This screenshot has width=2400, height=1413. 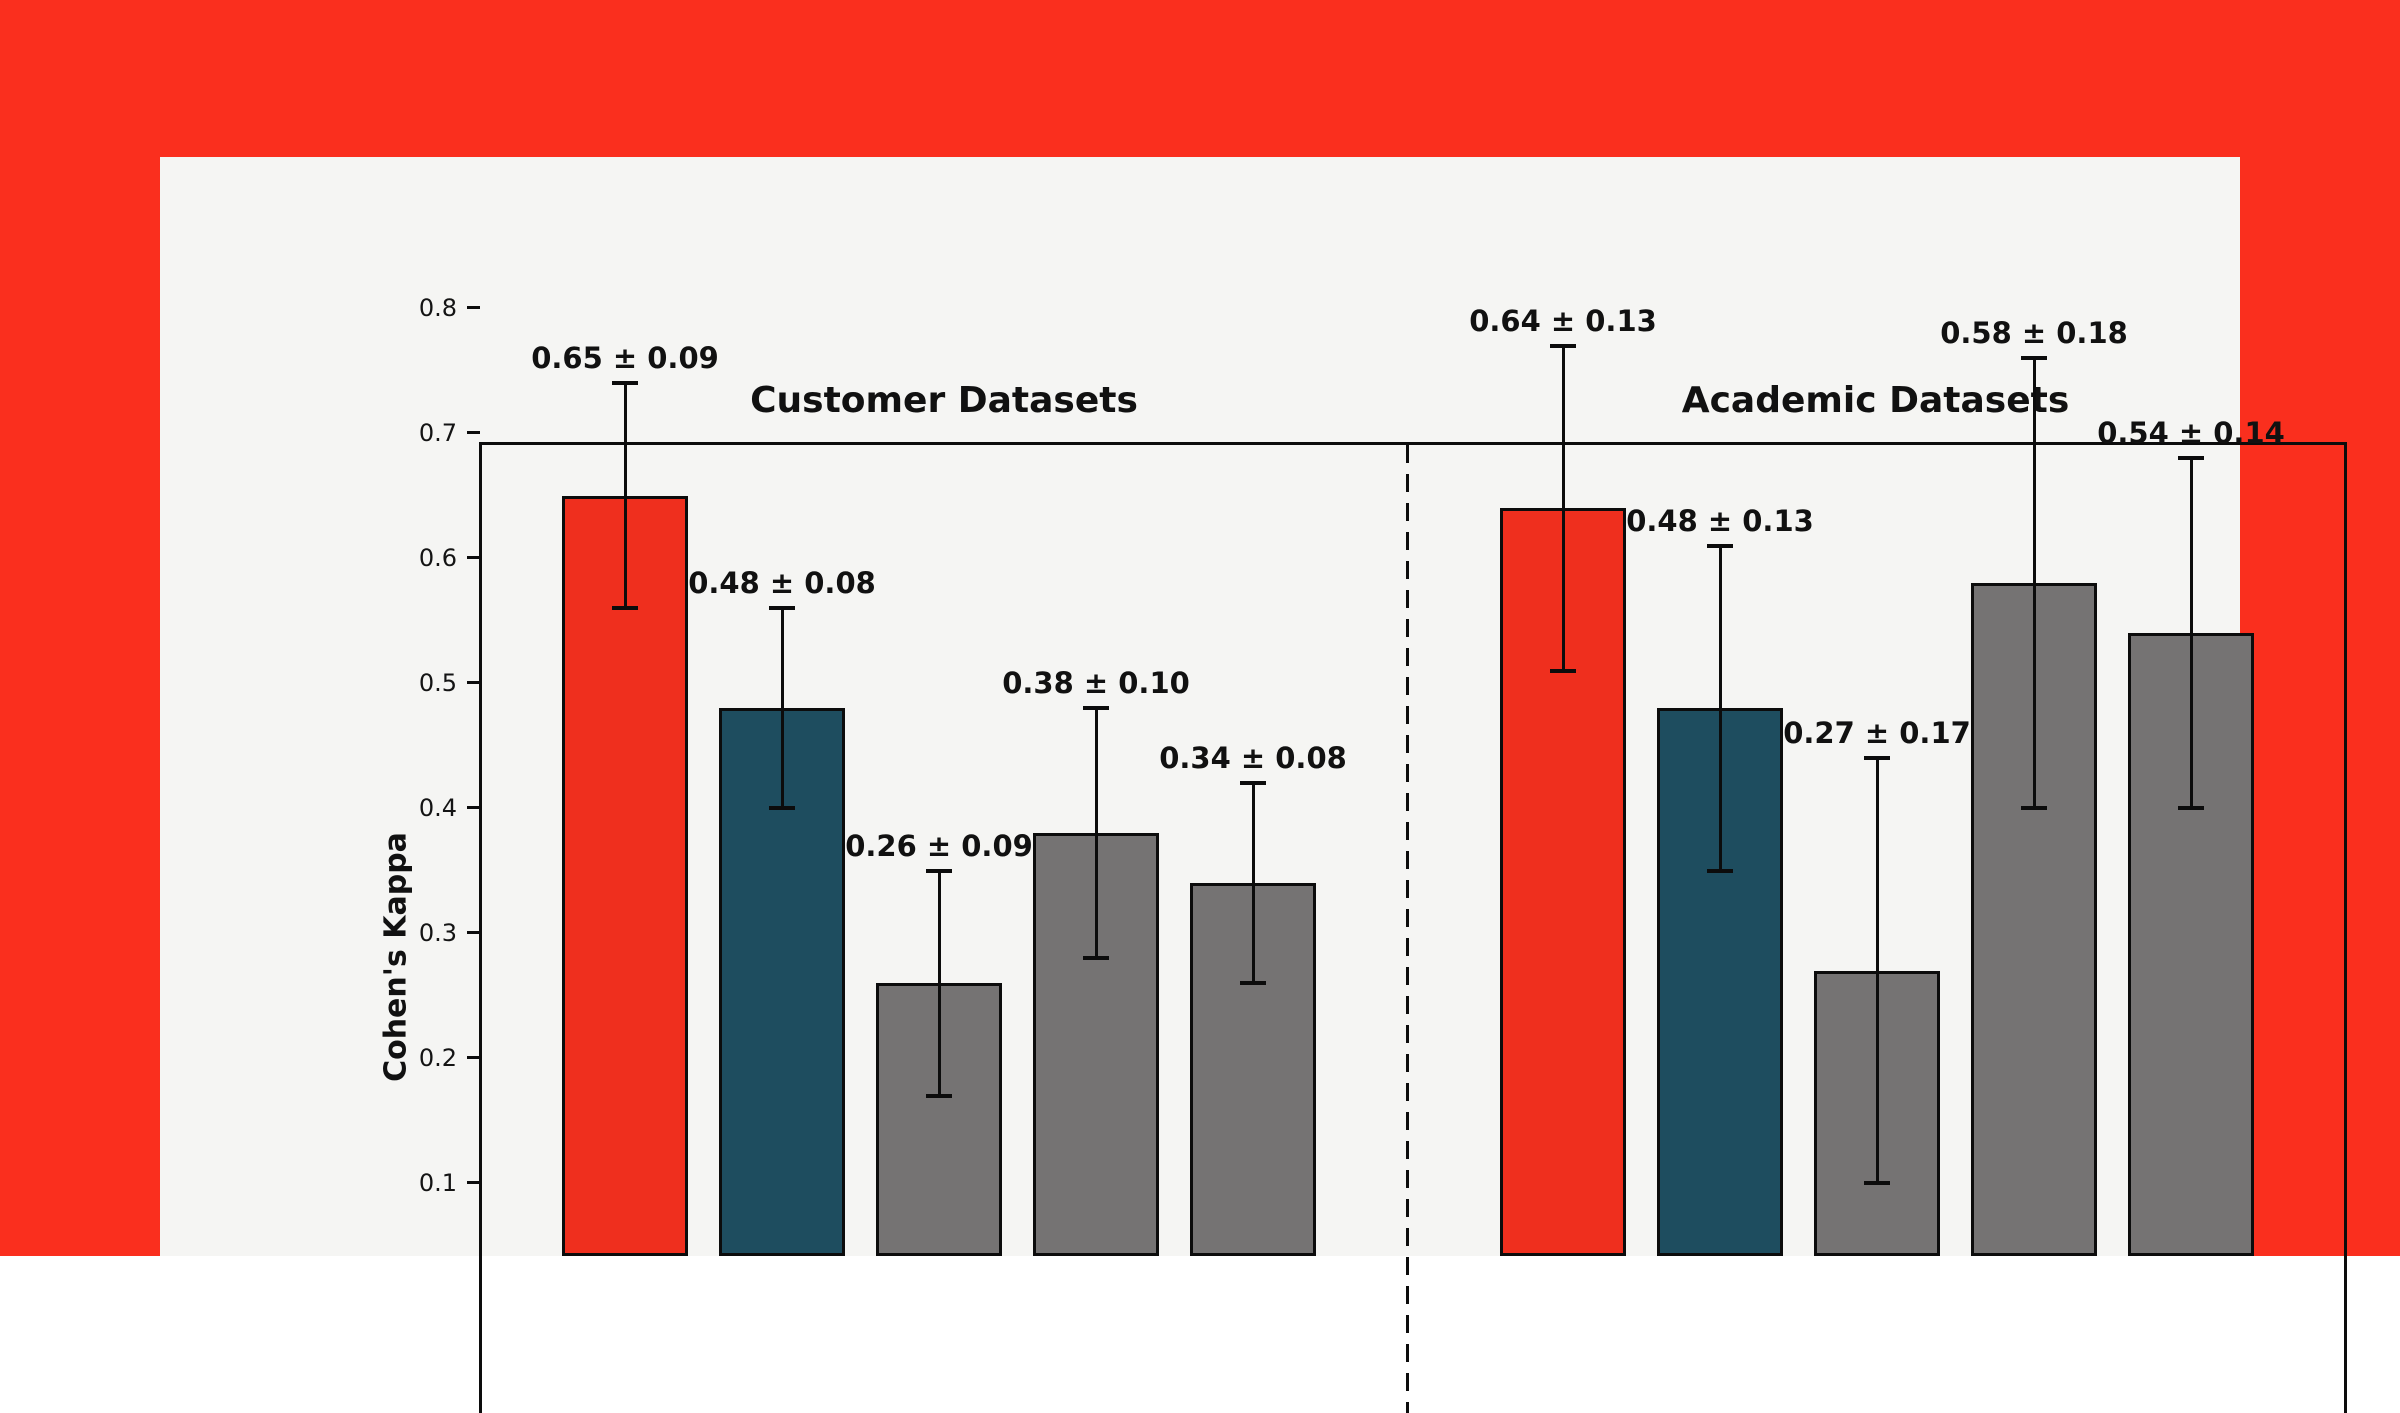 I want to click on bar-value-label: 0.34 ± 0.08, so click(x=1253, y=758).